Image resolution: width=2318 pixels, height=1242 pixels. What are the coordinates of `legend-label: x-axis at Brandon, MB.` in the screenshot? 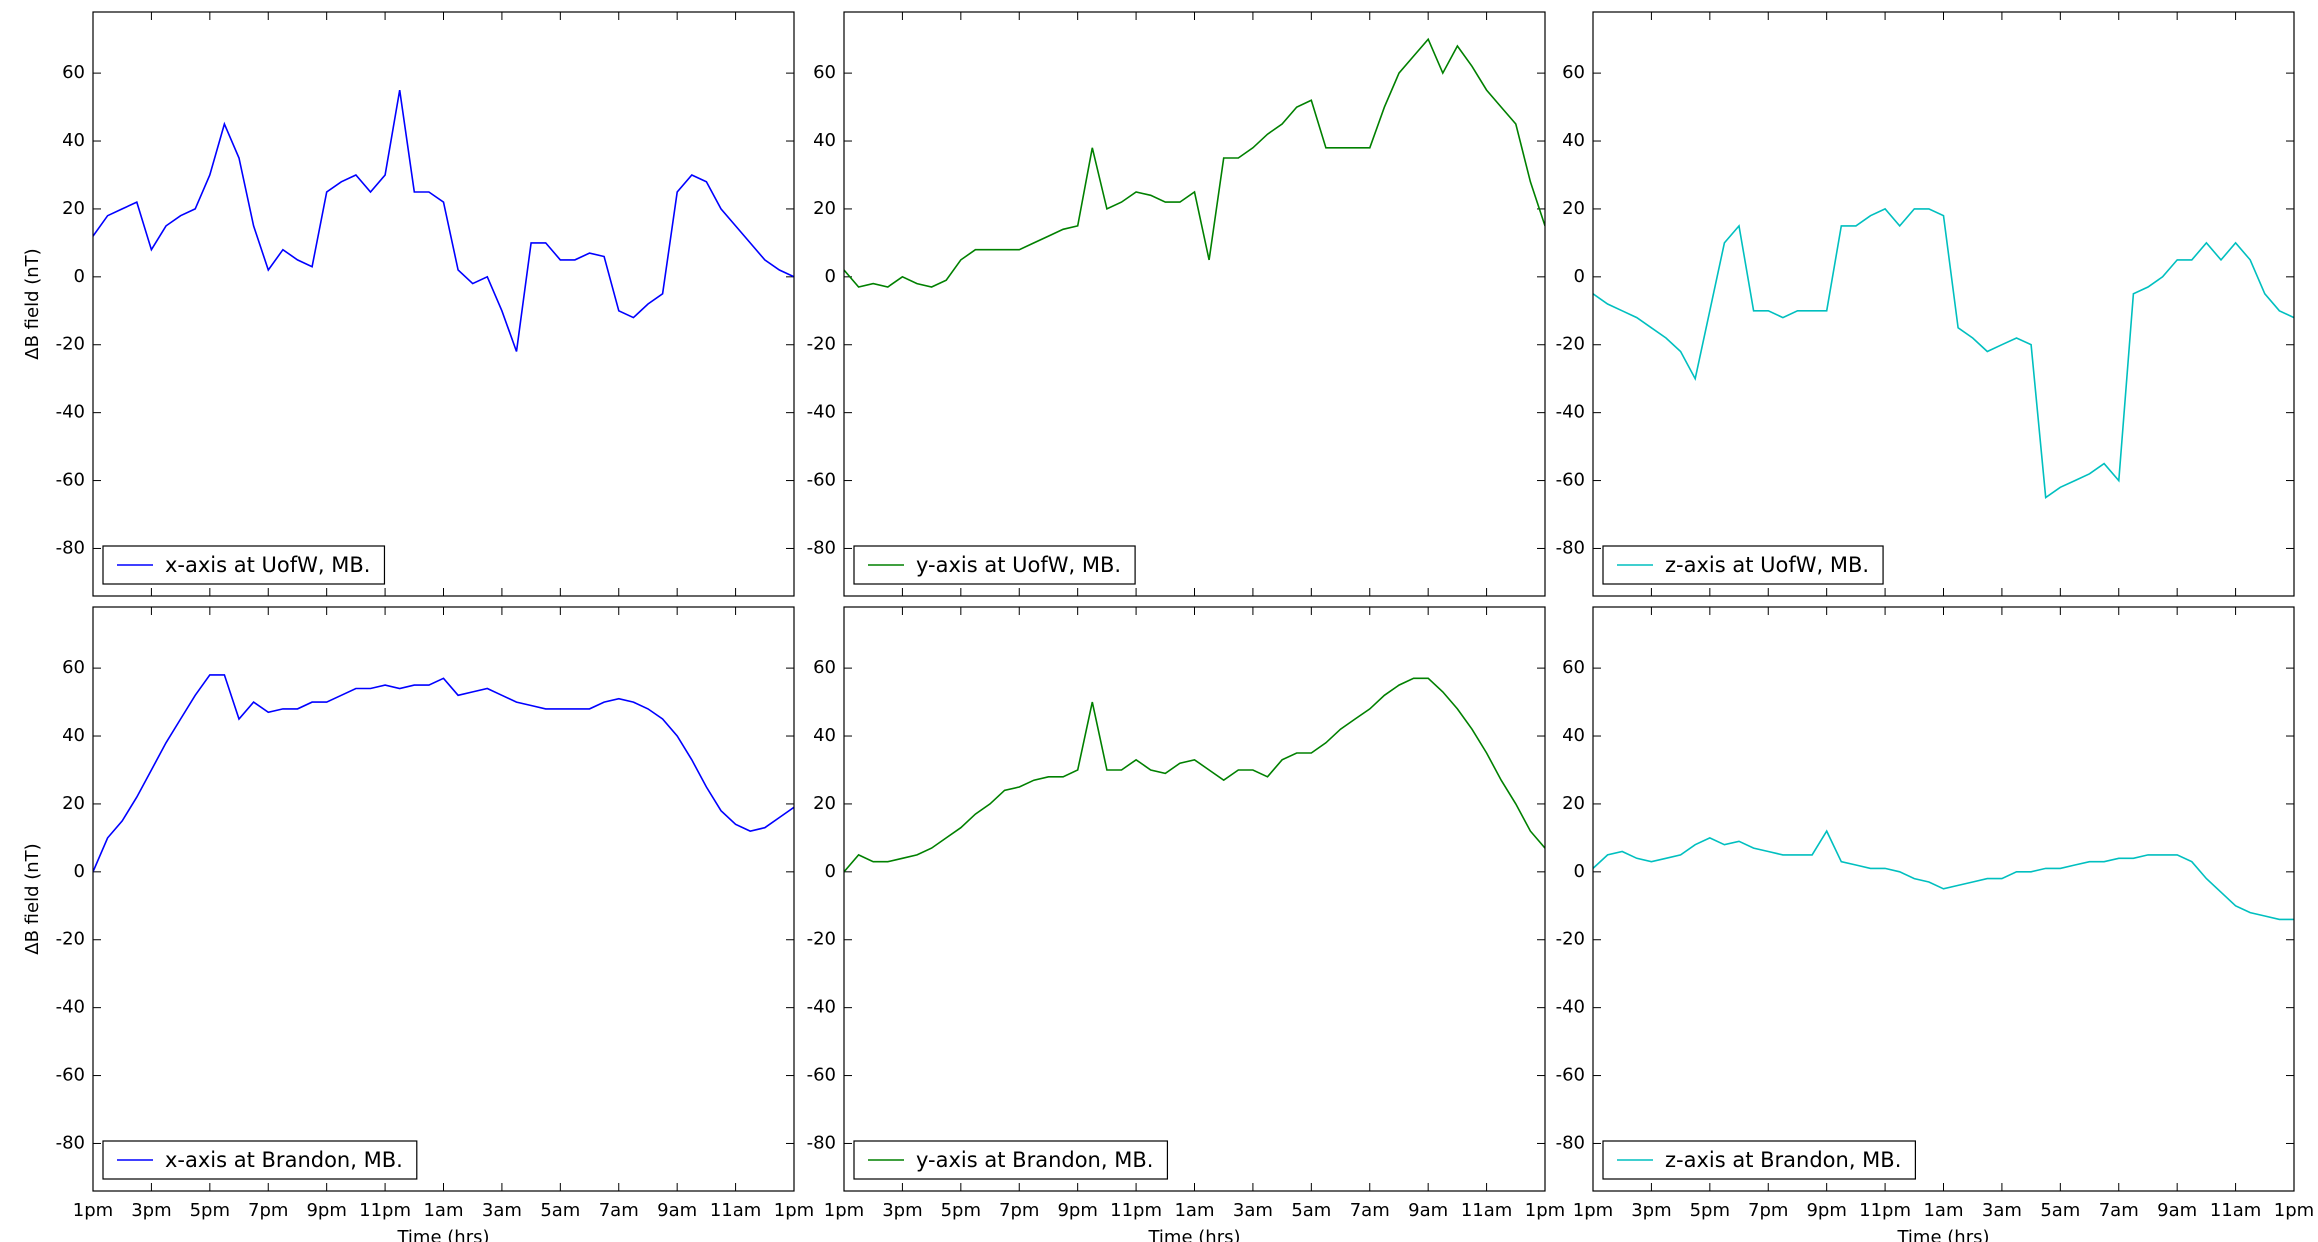 It's located at (284, 1160).